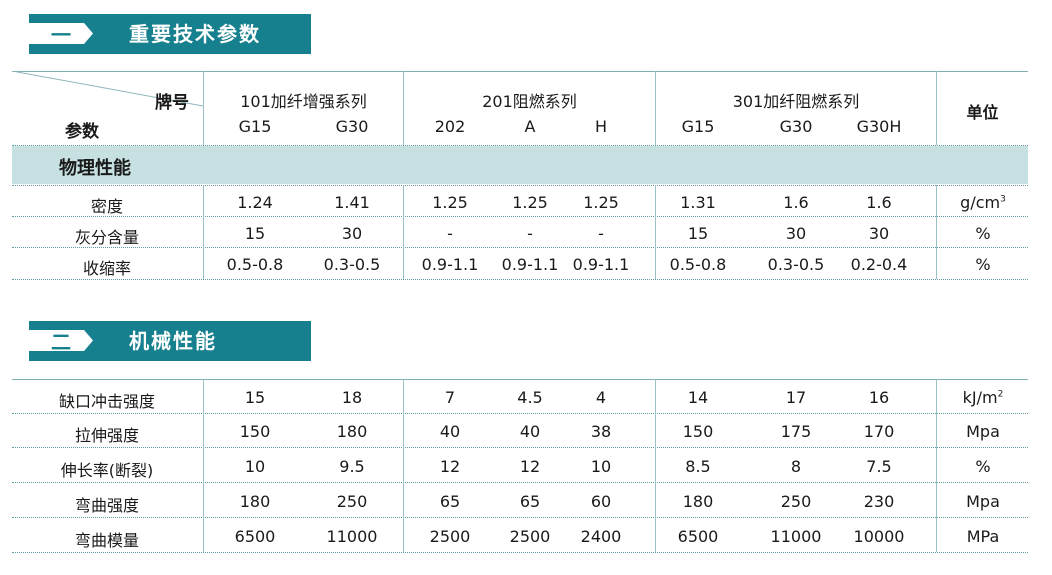  Describe the element at coordinates (879, 501) in the screenshot. I see `value-cell: 230` at that location.